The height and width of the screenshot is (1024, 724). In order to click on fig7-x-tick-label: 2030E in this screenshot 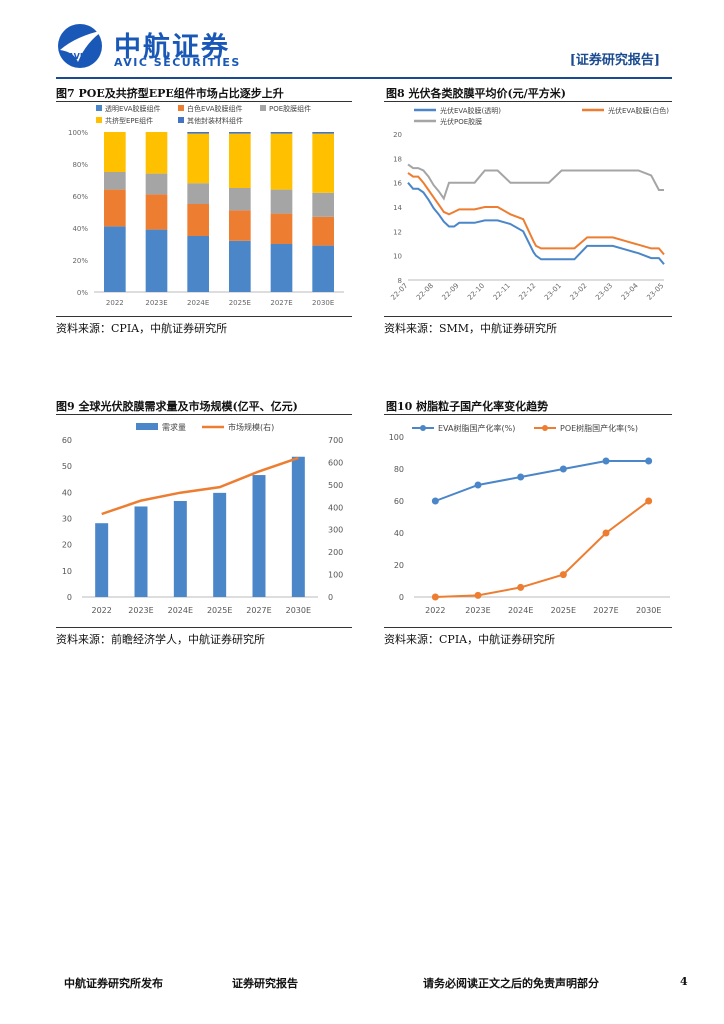, I will do `click(323, 303)`.